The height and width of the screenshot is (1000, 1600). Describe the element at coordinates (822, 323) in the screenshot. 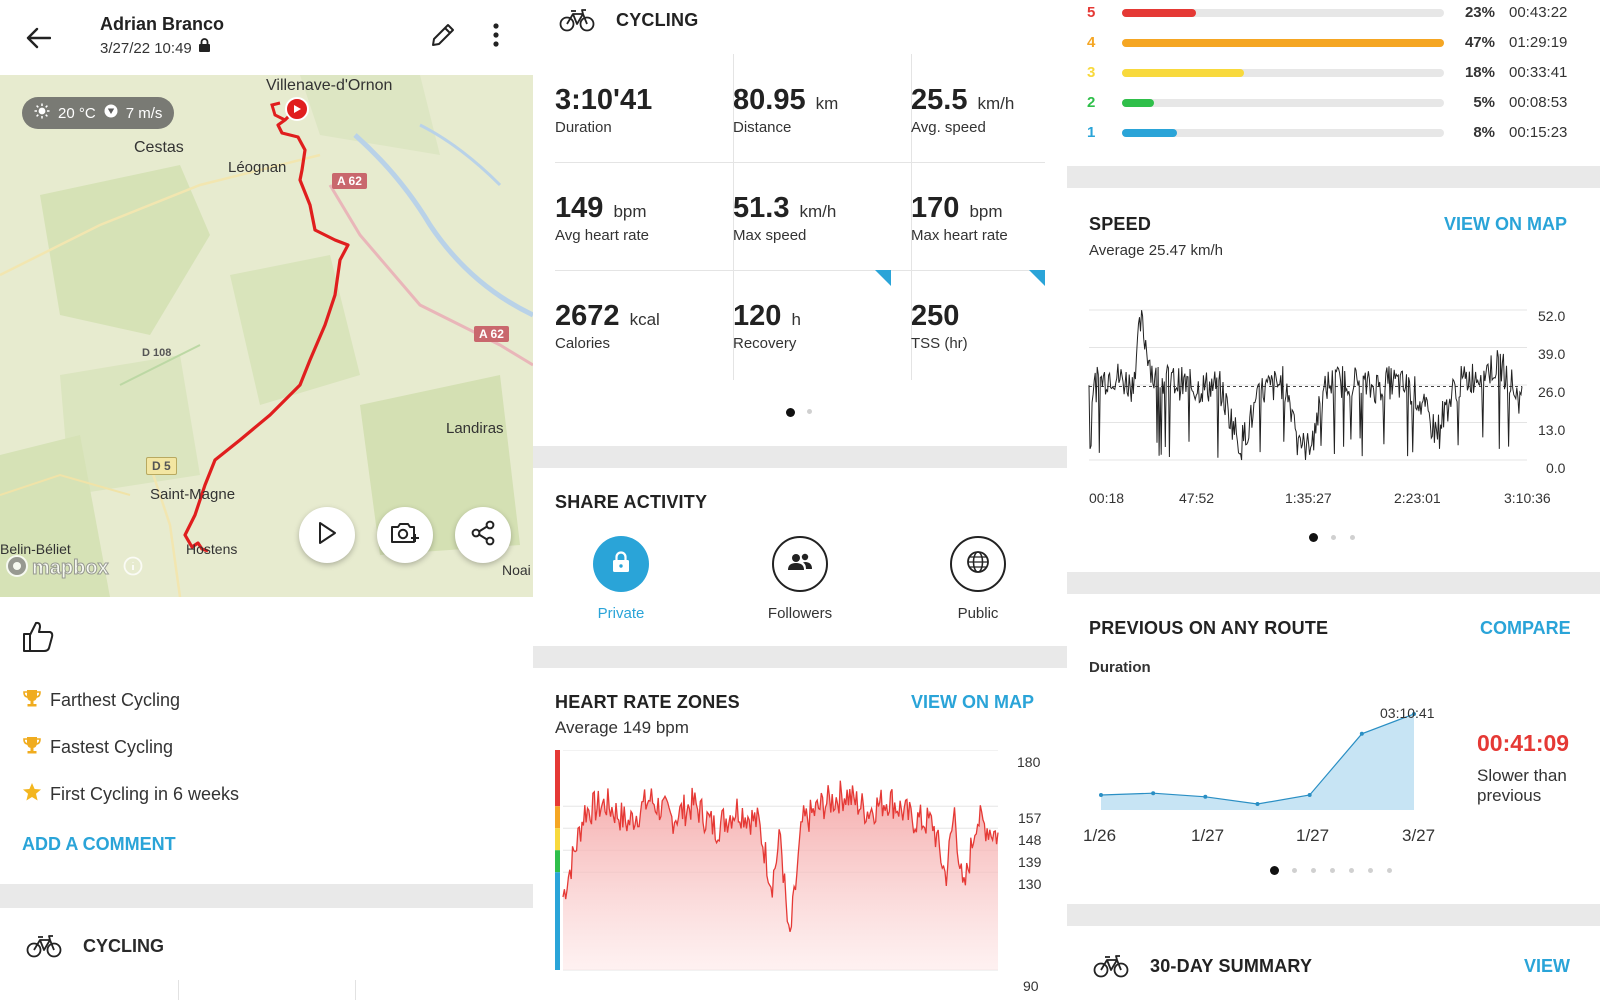

I see `stat-recovery: 120 h Recovery` at that location.